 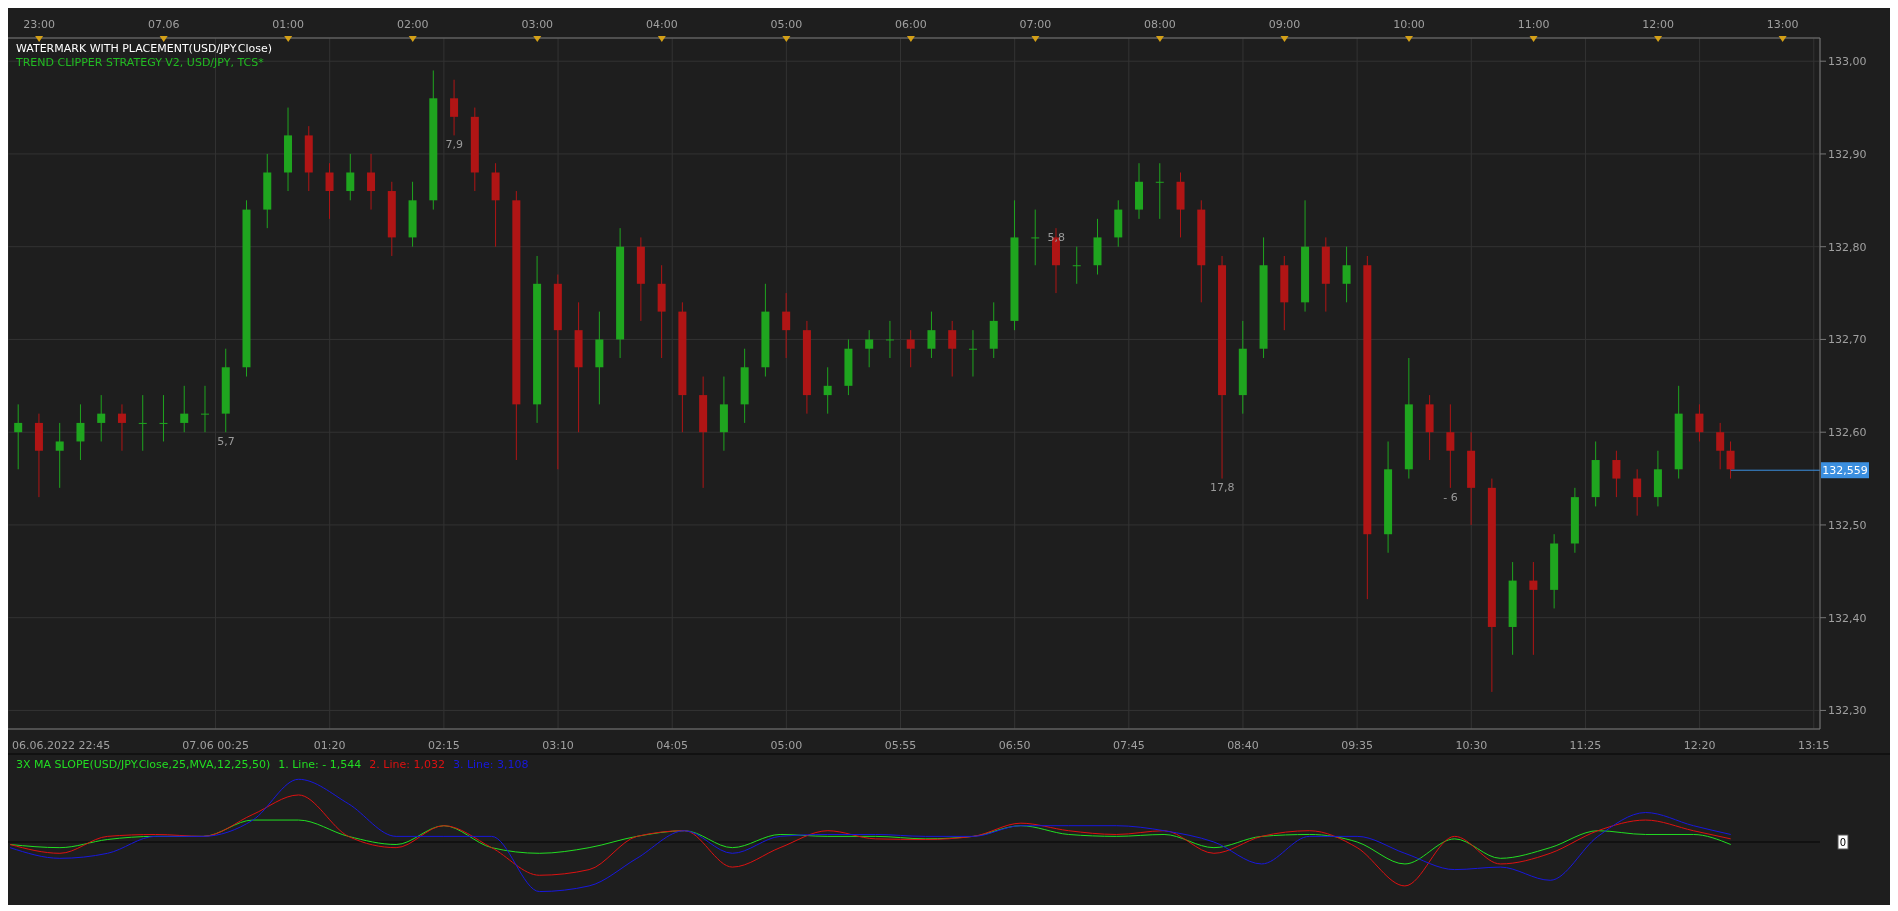 I want to click on x-tick-label: 02:15, so click(x=444, y=745).